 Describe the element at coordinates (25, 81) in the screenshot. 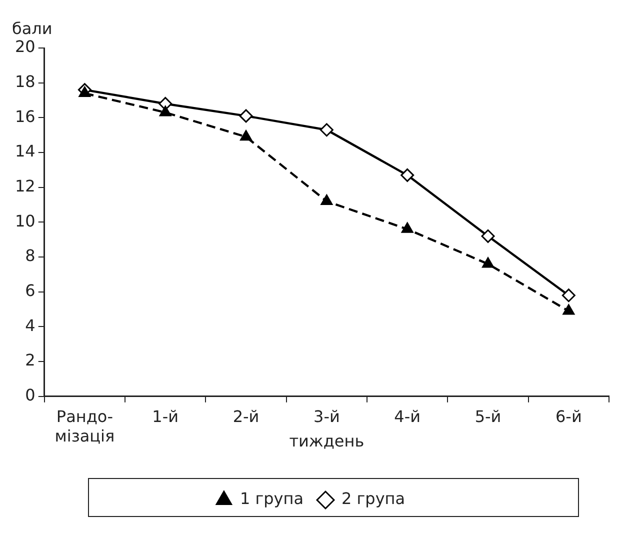

I see `y-tick-label: 18` at that location.